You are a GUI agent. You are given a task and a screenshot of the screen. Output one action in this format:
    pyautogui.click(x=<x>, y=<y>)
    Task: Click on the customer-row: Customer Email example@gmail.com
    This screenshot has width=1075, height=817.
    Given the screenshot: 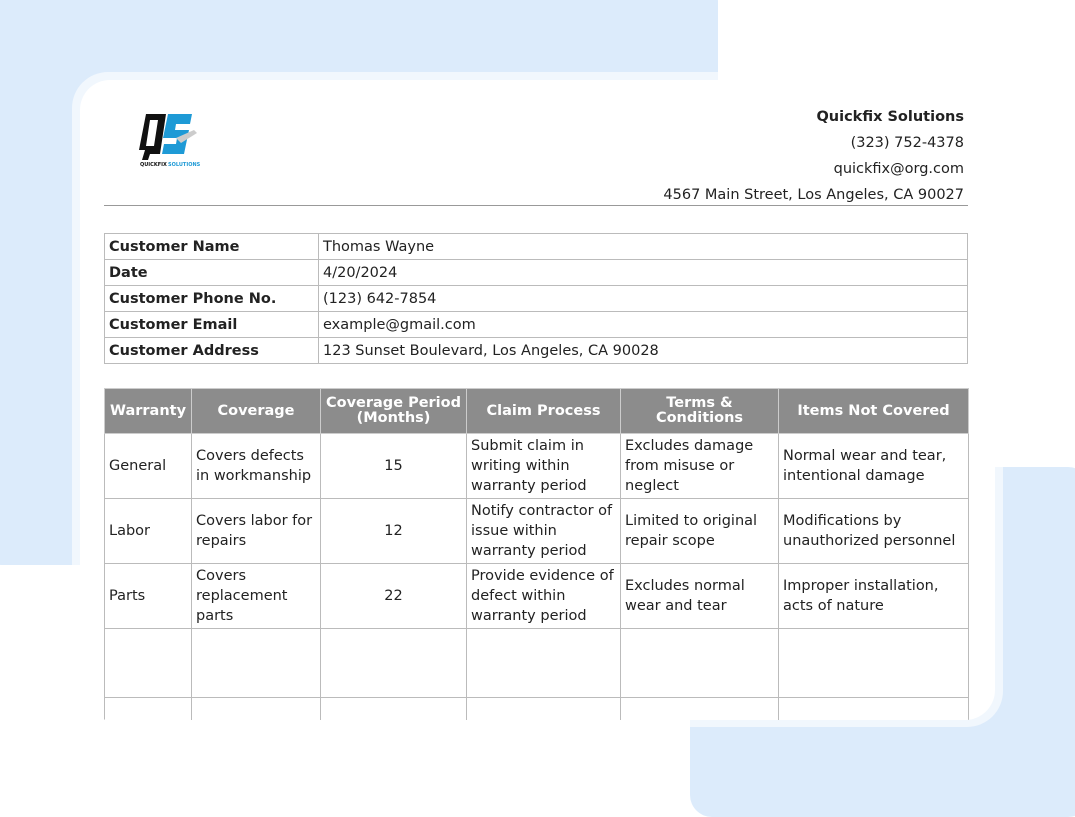 What is the action you would take?
    pyautogui.click(x=536, y=324)
    